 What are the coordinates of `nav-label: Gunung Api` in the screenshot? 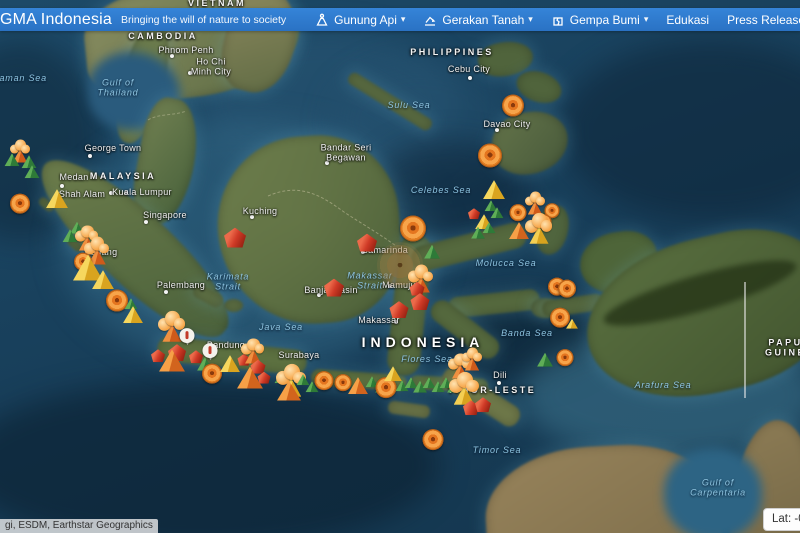 It's located at (365, 19).